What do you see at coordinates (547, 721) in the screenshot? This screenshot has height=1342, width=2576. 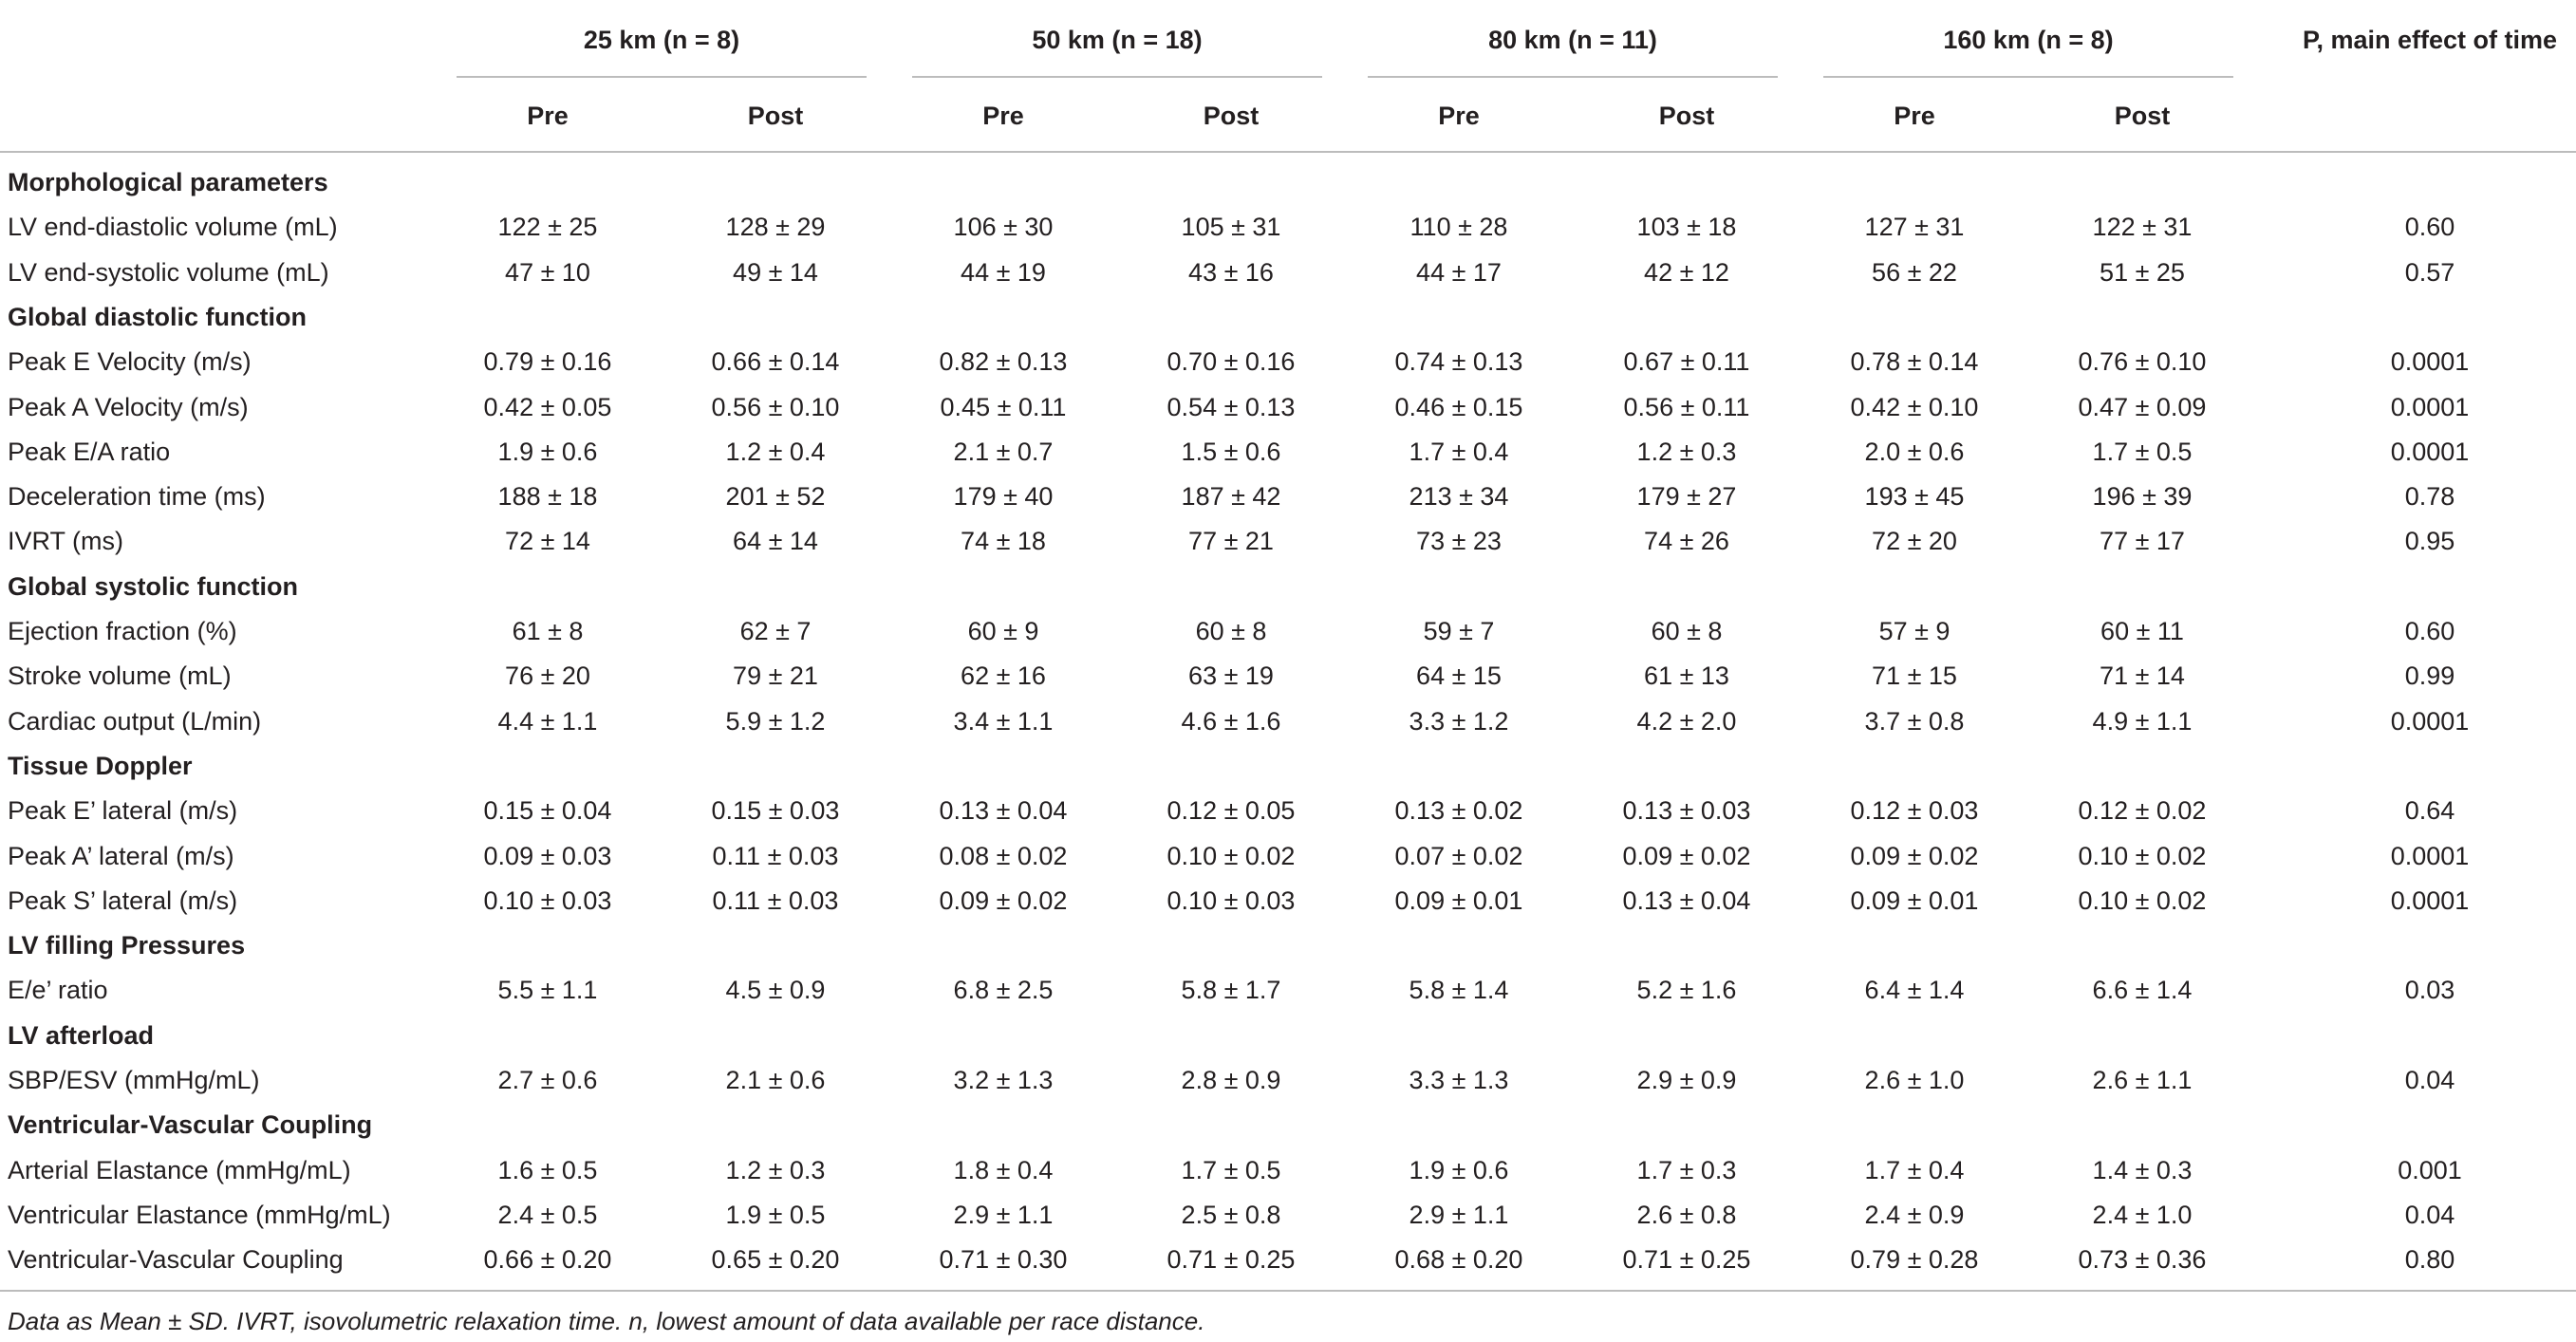 I see `data-cell: 4.4 ± 1.1` at bounding box center [547, 721].